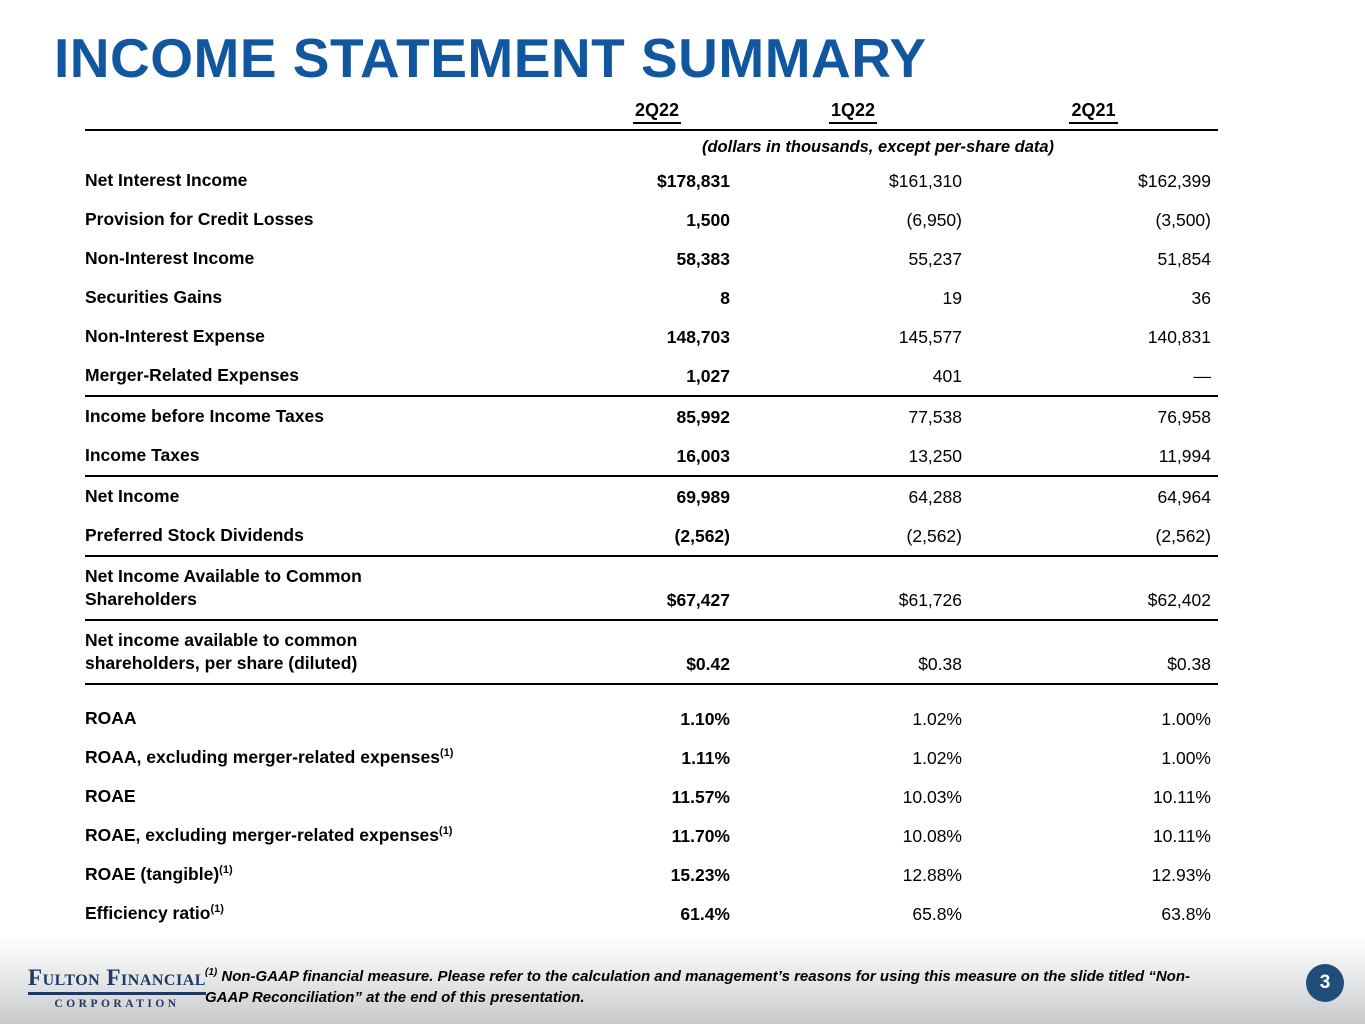  Describe the element at coordinates (934, 220) in the screenshot. I see `value-1q22: (6,950)` at that location.